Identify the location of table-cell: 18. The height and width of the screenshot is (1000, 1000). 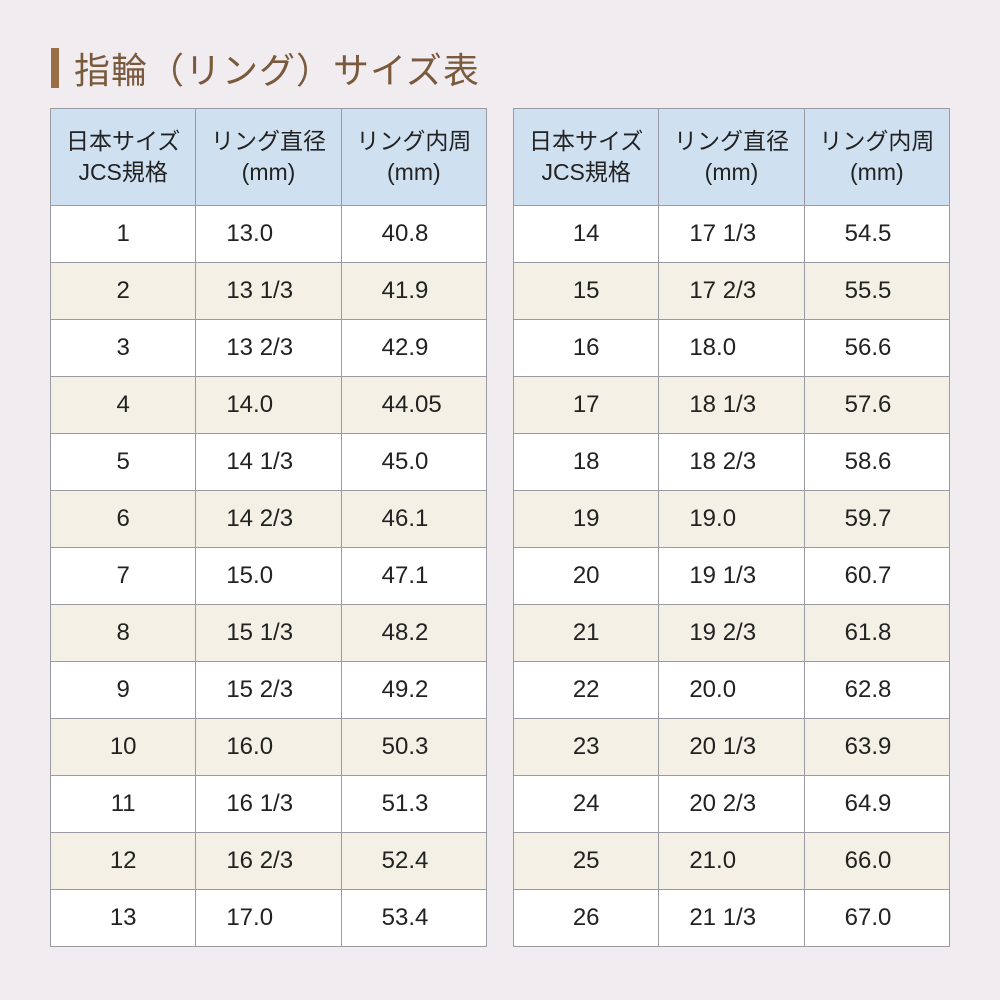
(586, 462).